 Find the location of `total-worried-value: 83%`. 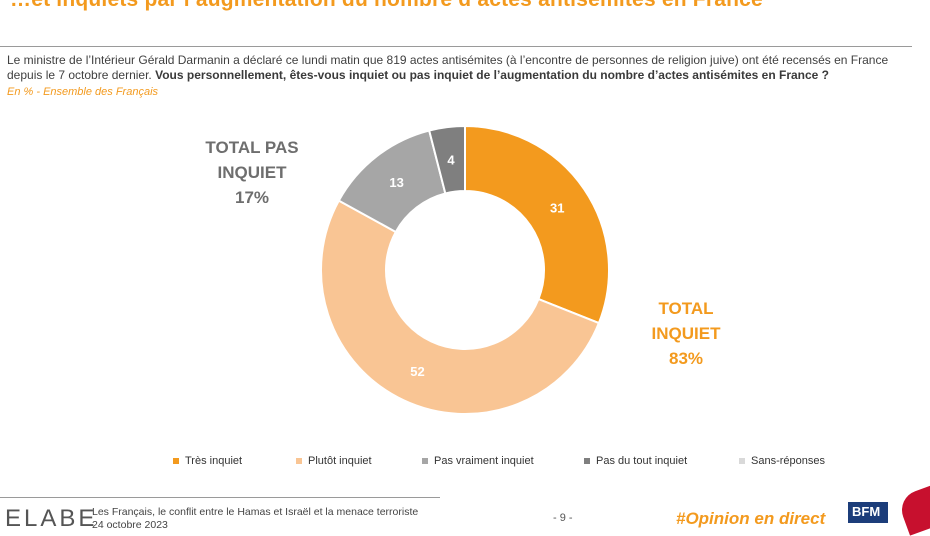

total-worried-value: 83% is located at coordinates (686, 358).